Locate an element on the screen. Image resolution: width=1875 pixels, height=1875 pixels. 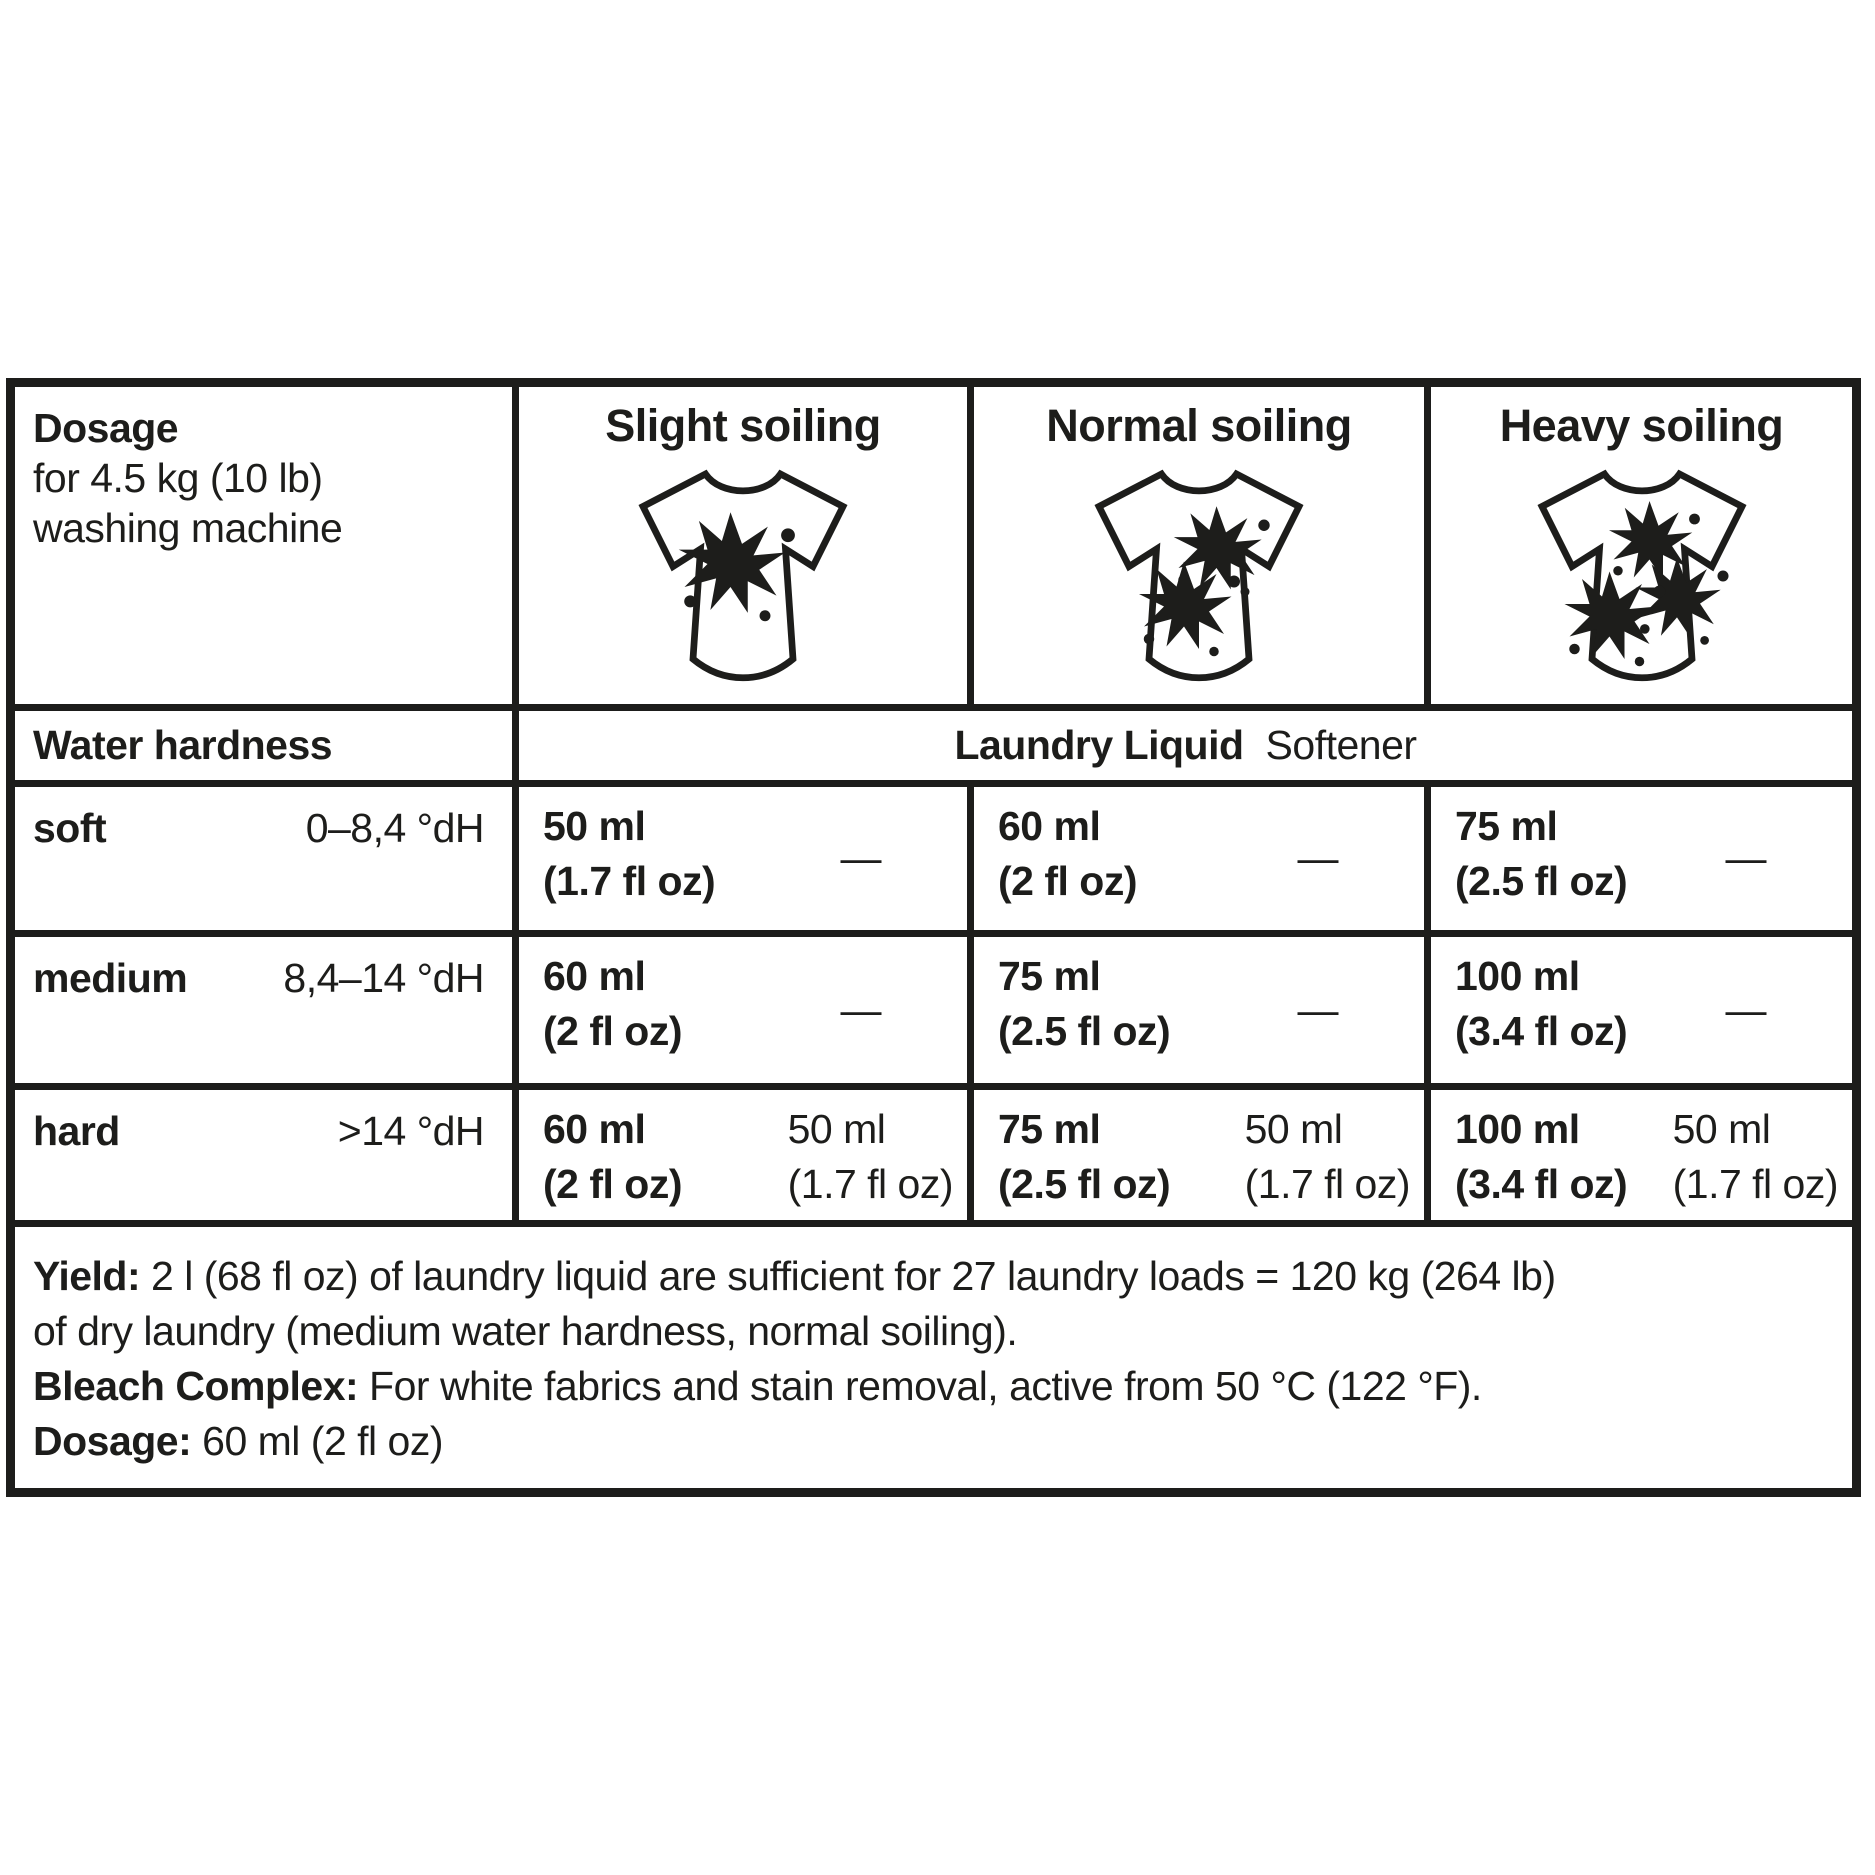
dose-cell-medium-heavy: 100 ml (3.4 fl oz) — is located at coordinates (1641, 1013).